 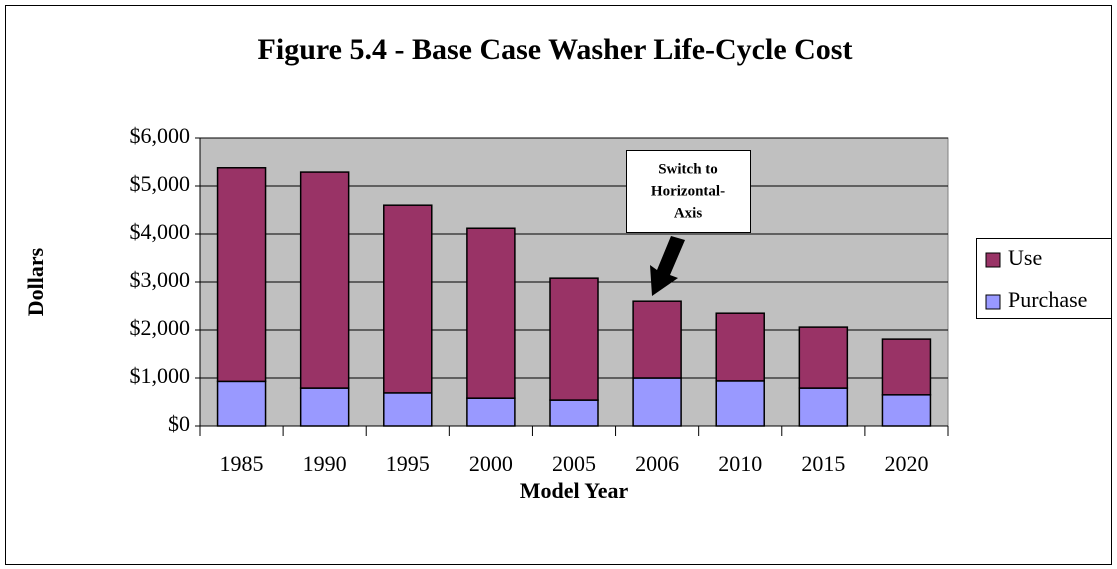 I want to click on annotation-text: Horizontal-, so click(x=688, y=191).